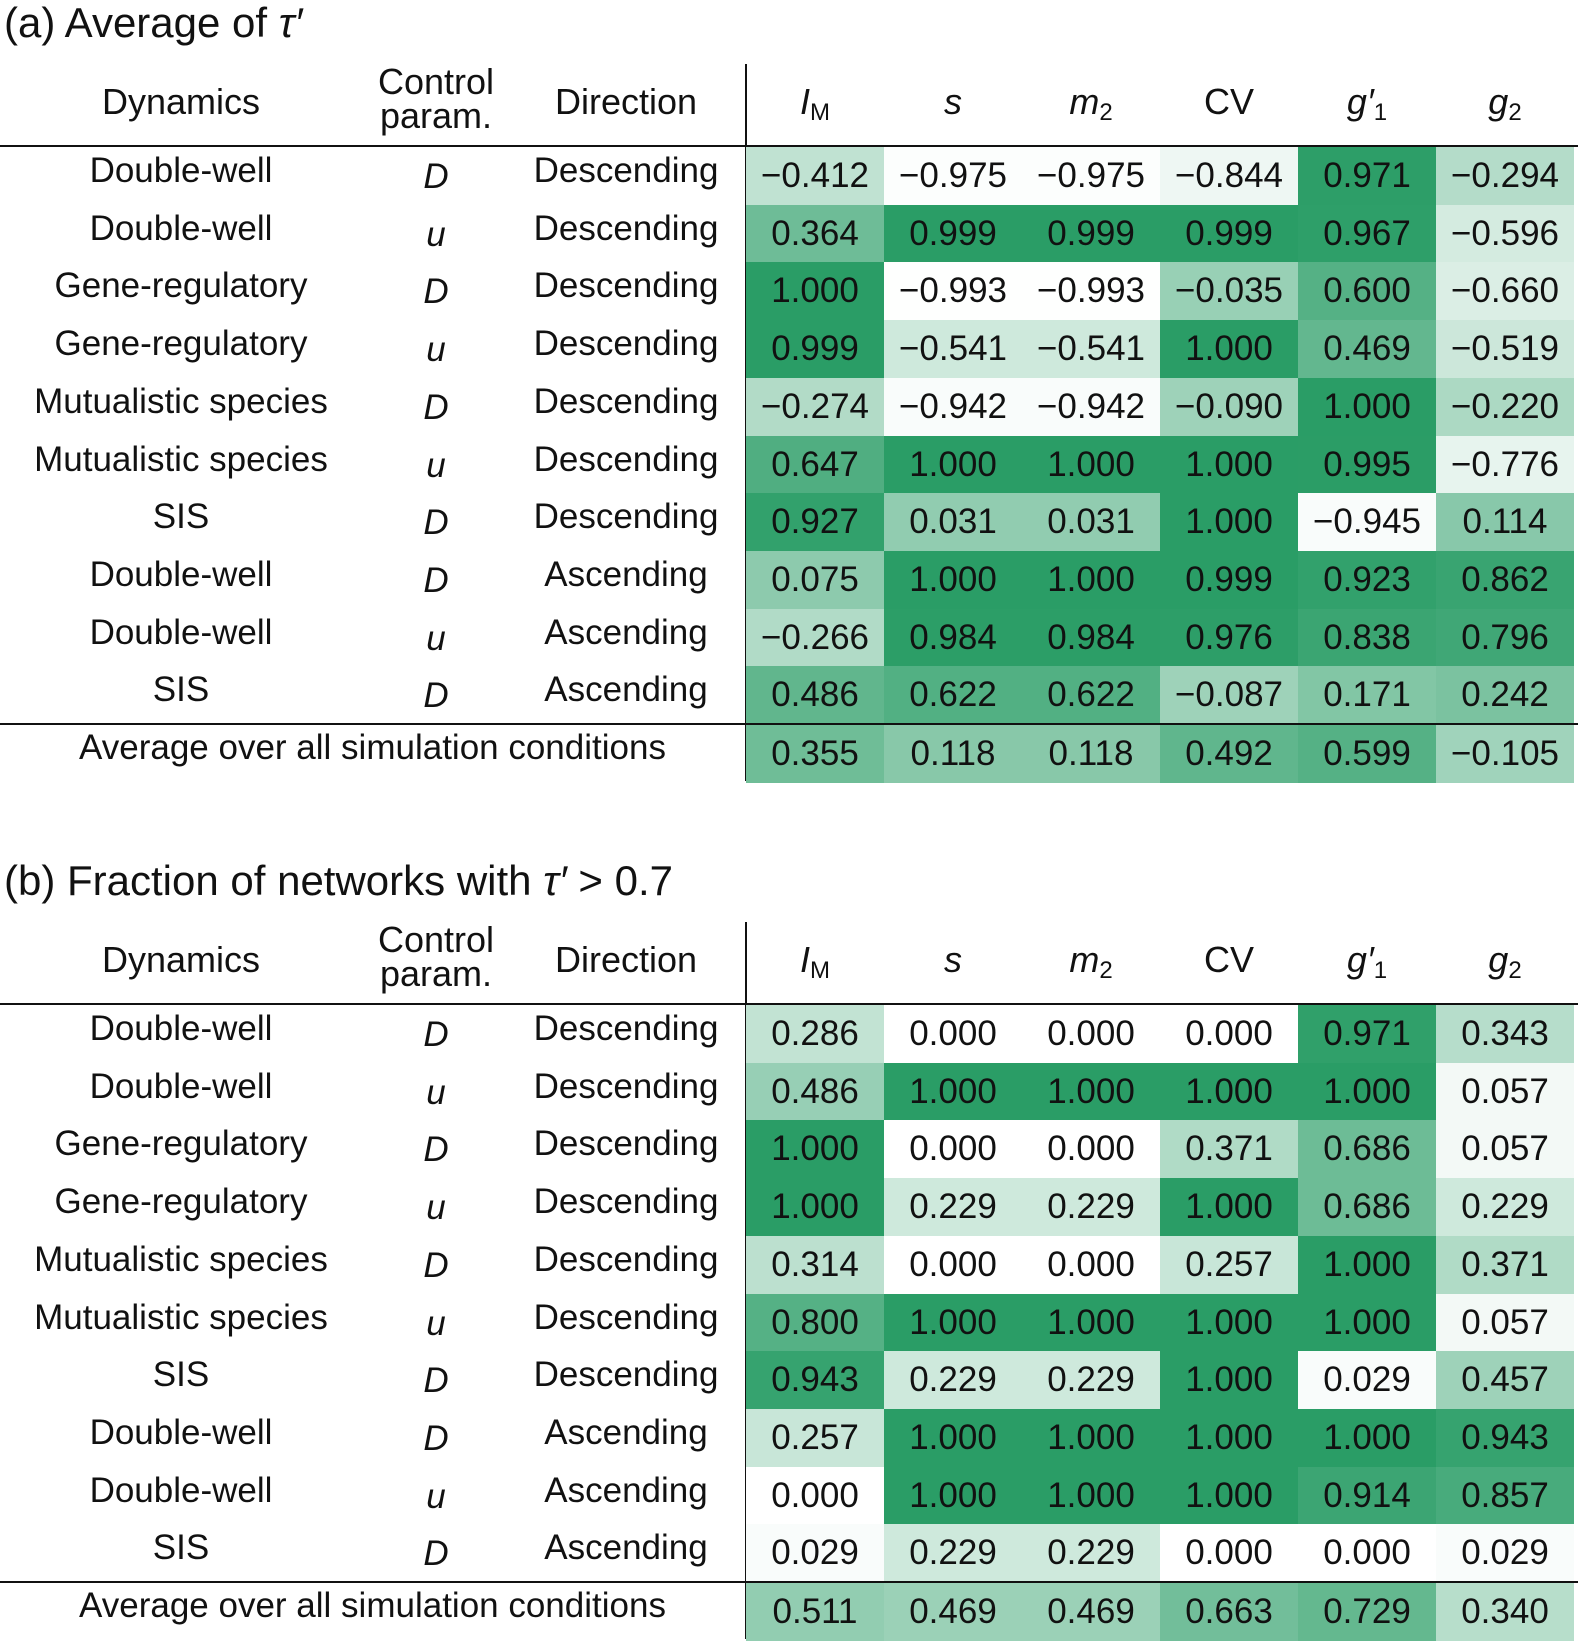 This screenshot has width=1578, height=1648. I want to click on header-metric: CV, so click(1229, 104).